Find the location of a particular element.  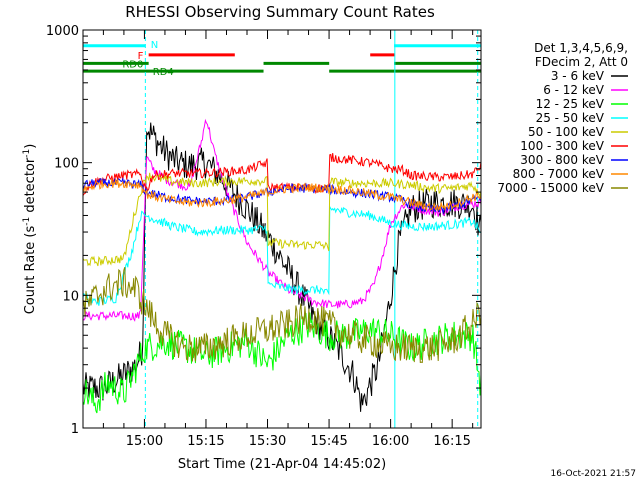

y-axis-label: Count Rate (s-1 detector-1) is located at coordinates (30, 229).